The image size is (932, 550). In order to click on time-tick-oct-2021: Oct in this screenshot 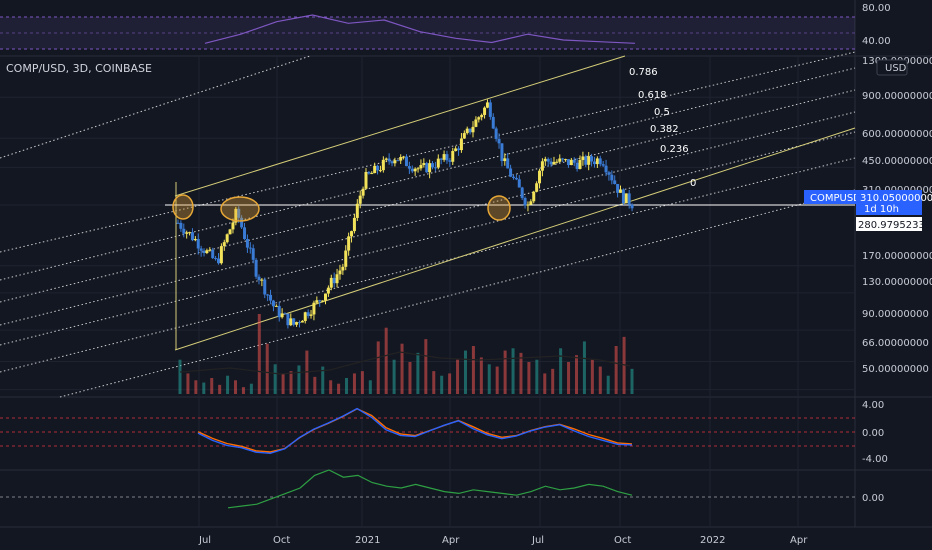, I will do `click(622, 540)`.